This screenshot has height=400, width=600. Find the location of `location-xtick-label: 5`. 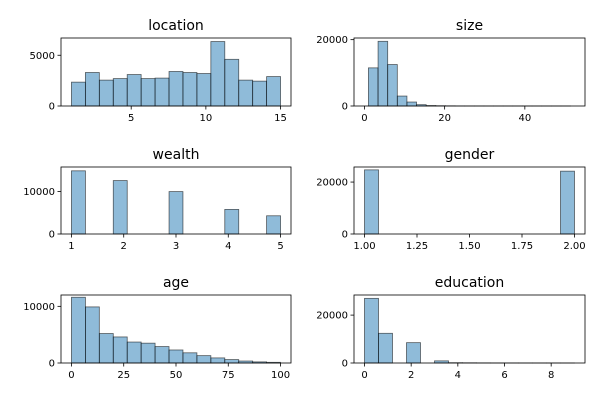

location-xtick-label: 5 is located at coordinates (131, 118).